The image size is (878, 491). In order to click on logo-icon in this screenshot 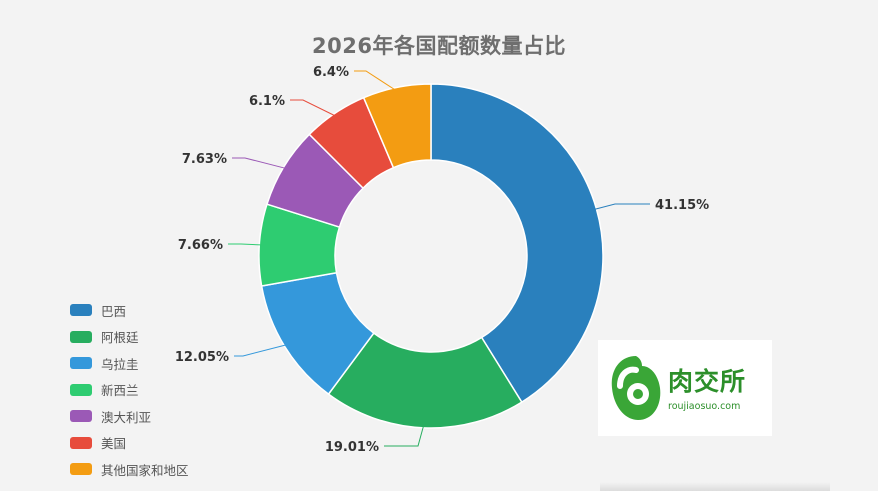, I will do `click(636, 388)`.